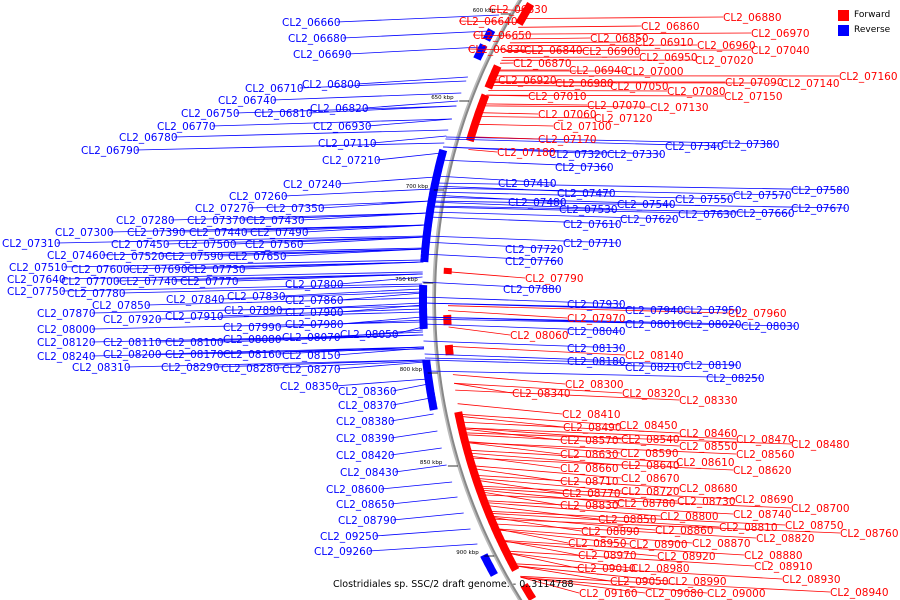  Describe the element at coordinates (726, 46) in the screenshot. I see `gene-label-cl2-06960: CL2_06960` at that location.